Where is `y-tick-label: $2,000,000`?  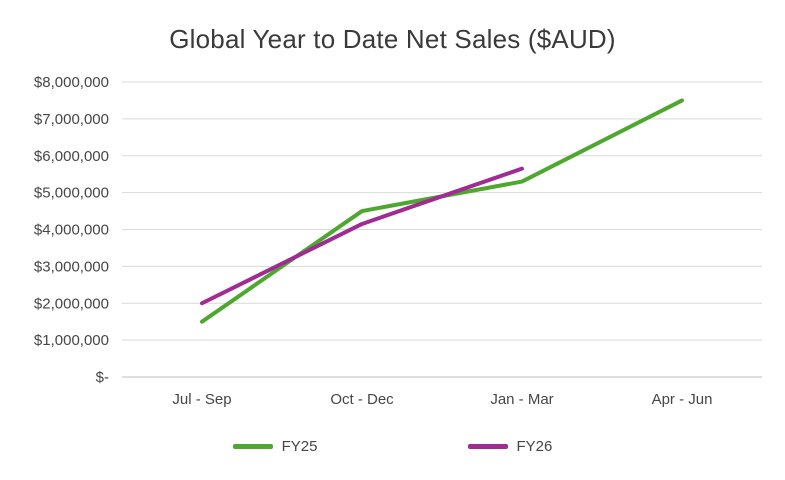 y-tick-label: $2,000,000 is located at coordinates (71, 303).